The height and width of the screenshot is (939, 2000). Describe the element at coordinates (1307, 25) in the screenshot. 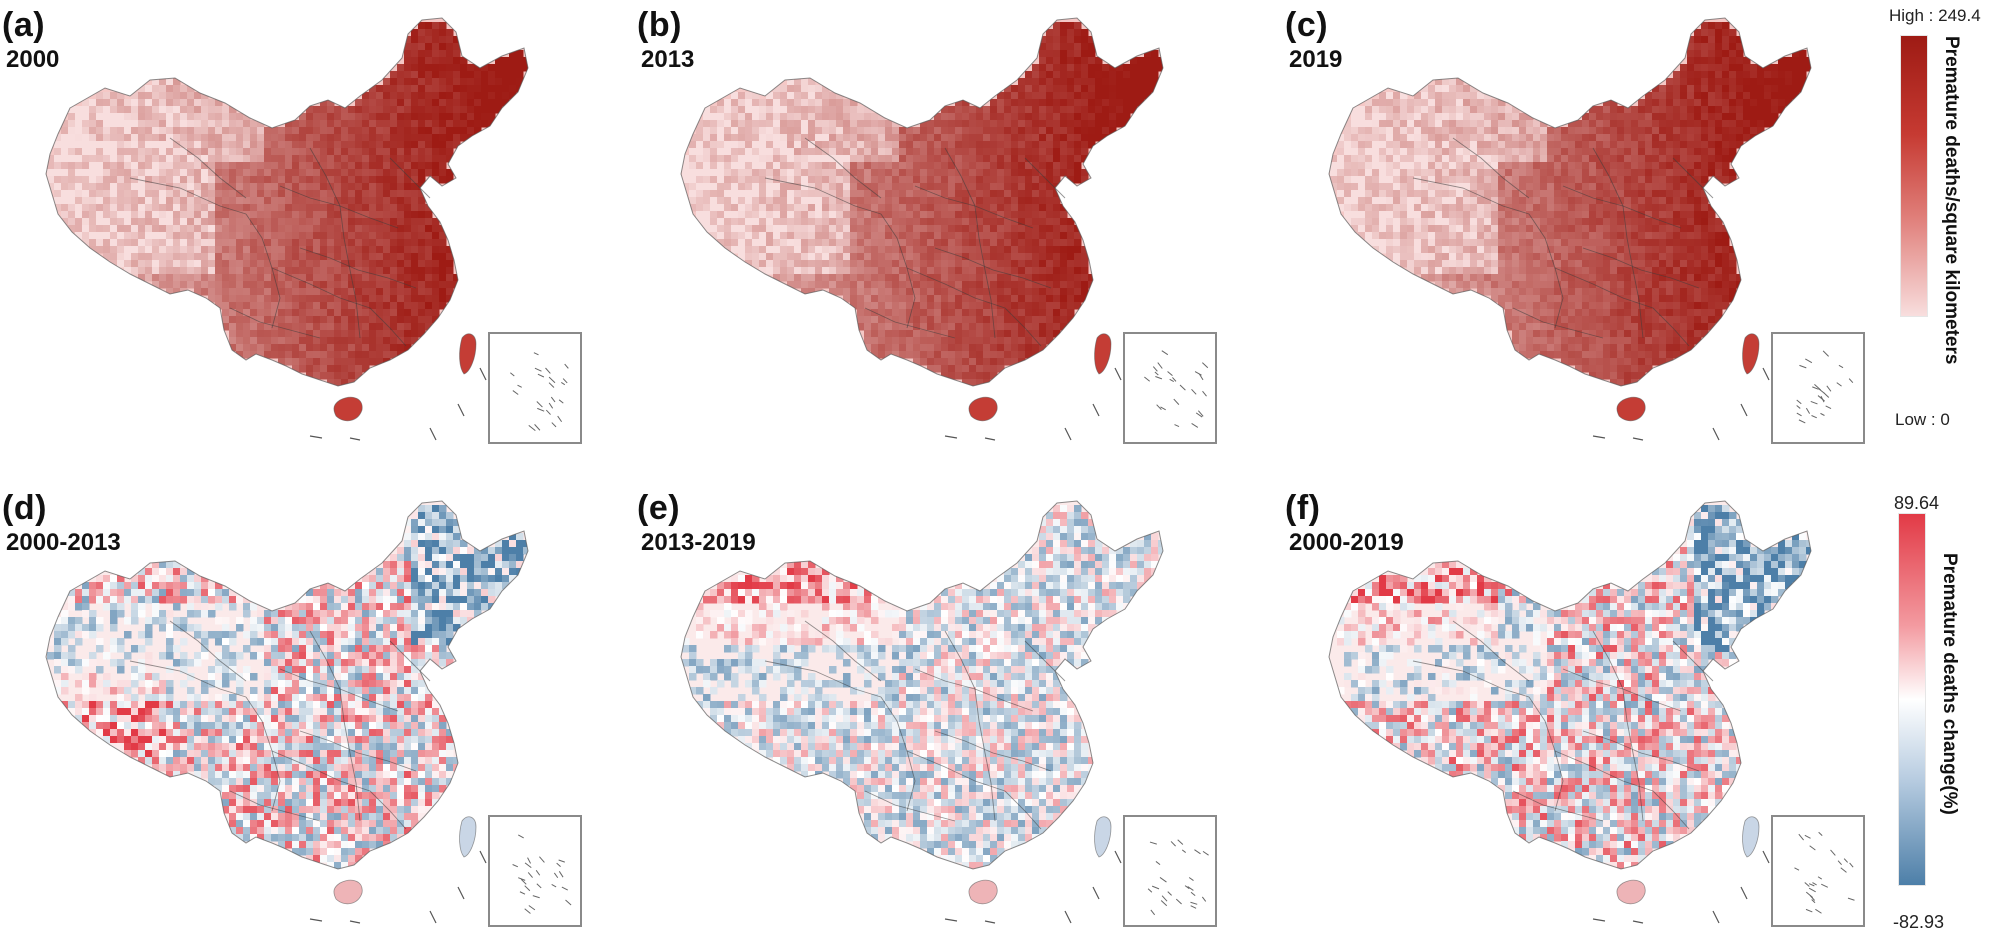

I see `panel-letter: (c)` at that location.